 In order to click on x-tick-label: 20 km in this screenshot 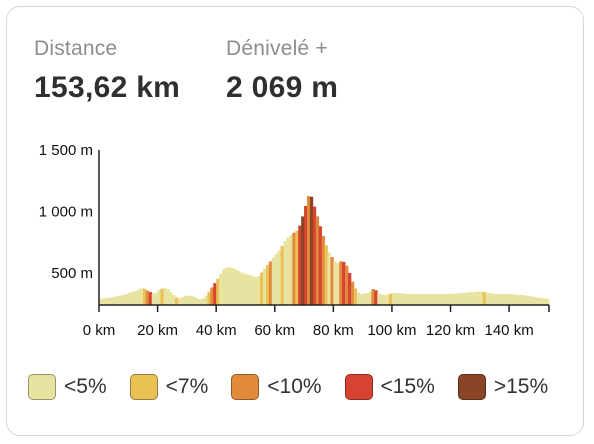, I will do `click(157, 330)`.